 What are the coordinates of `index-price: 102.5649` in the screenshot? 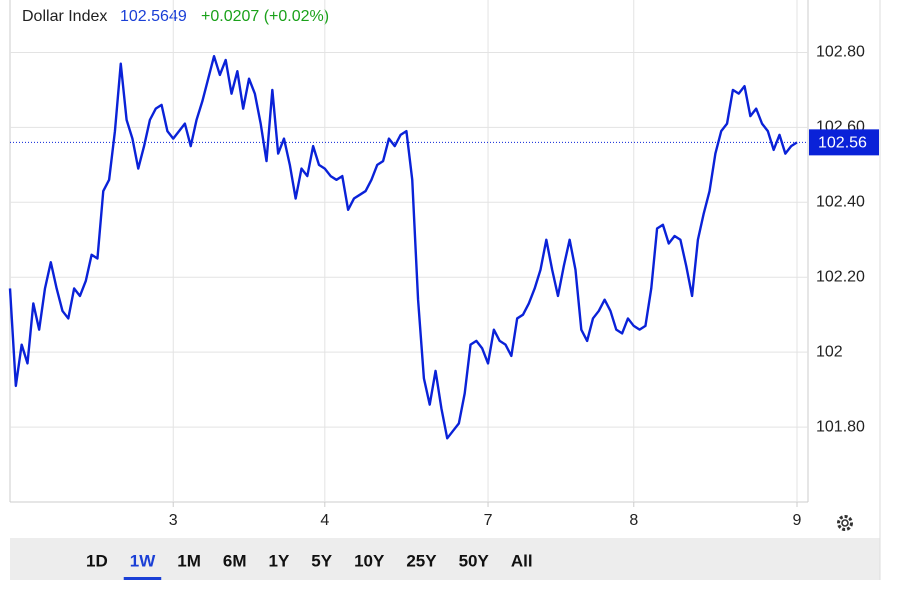 It's located at (153, 16).